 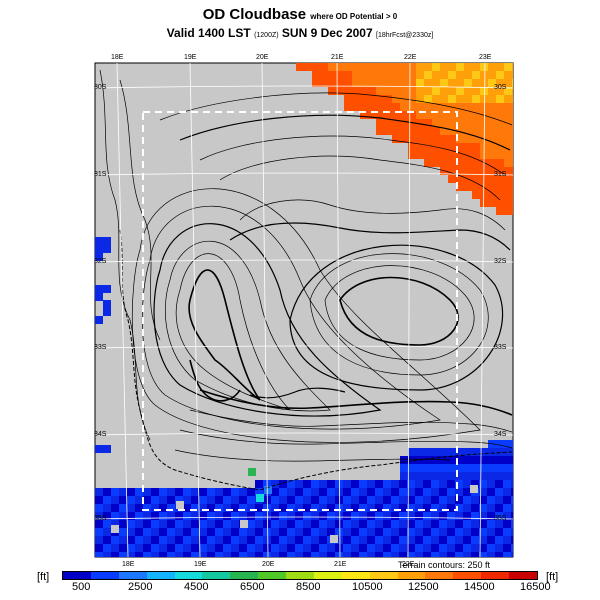 I want to click on axis-tick-label: 23E, so click(x=485, y=57).